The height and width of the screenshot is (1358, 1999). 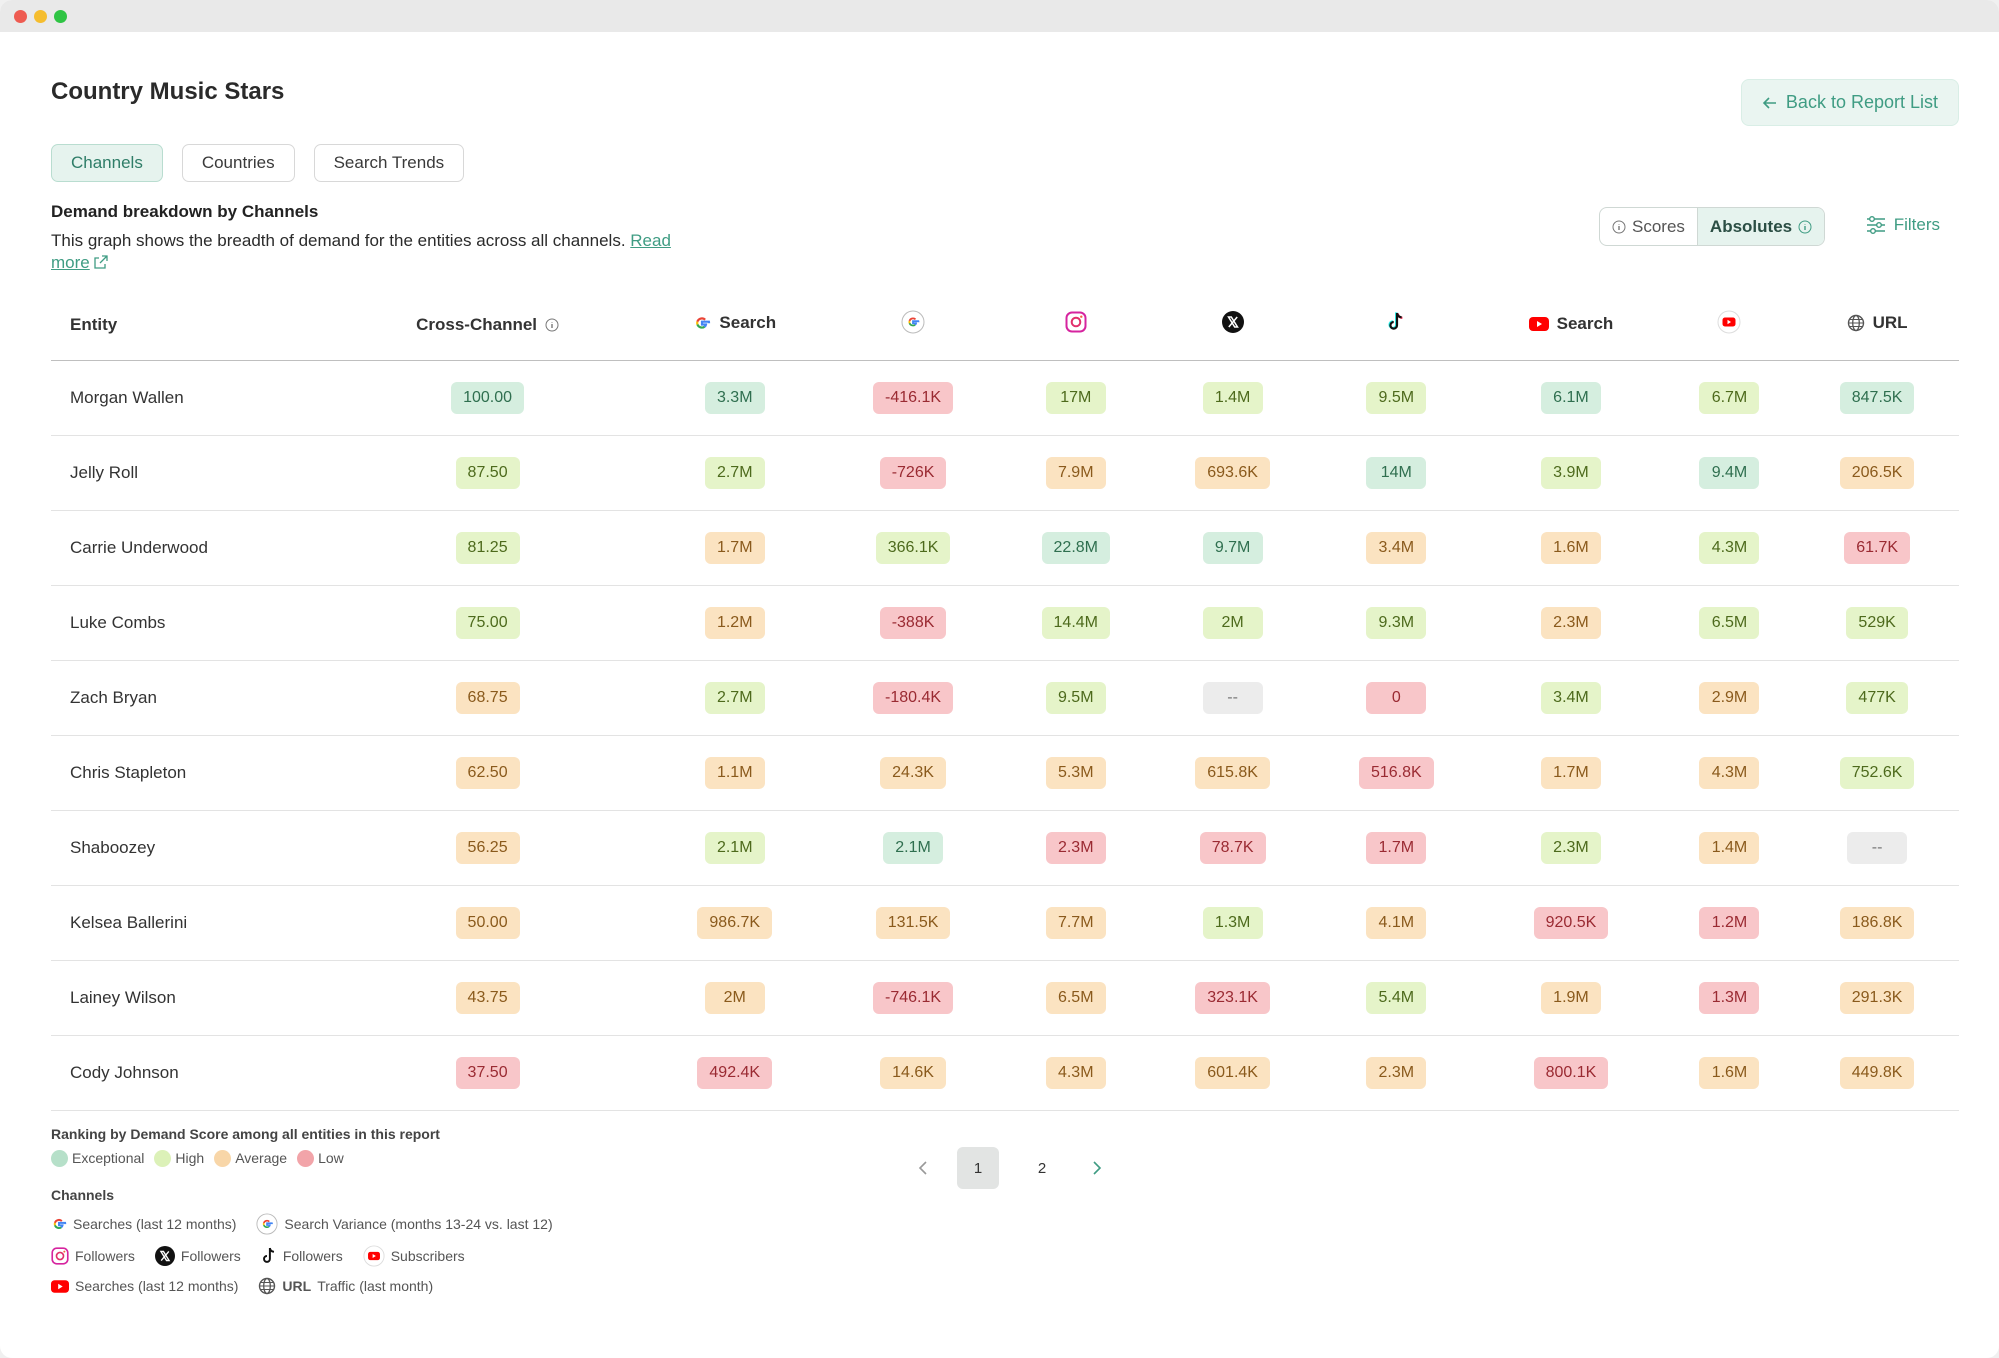 I want to click on value-pill: 5.4M, so click(x=1396, y=997).